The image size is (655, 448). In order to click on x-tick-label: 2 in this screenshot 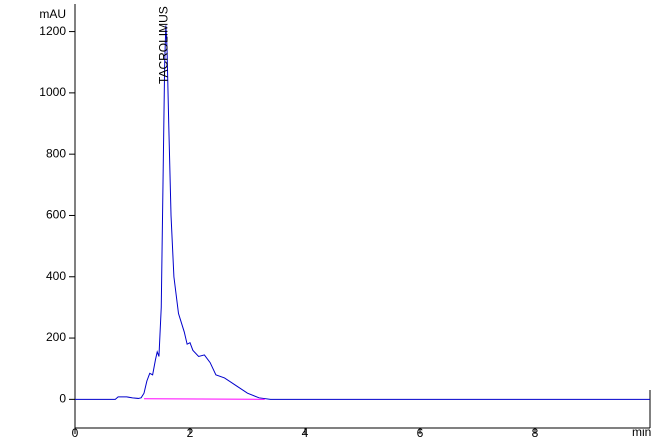, I will do `click(190, 433)`.